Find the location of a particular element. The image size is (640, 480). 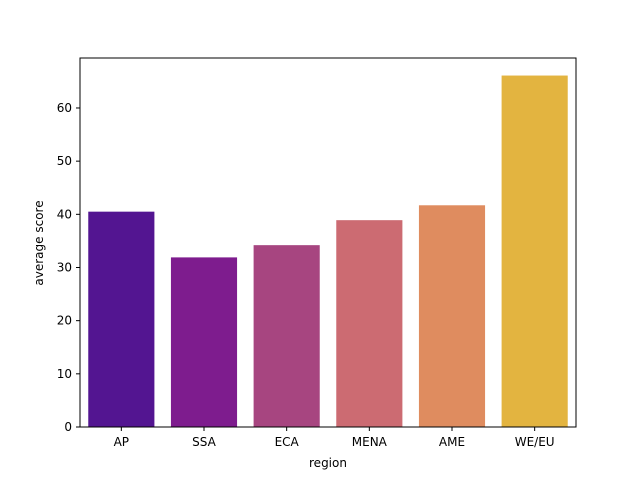

bar-ame is located at coordinates (452, 316).